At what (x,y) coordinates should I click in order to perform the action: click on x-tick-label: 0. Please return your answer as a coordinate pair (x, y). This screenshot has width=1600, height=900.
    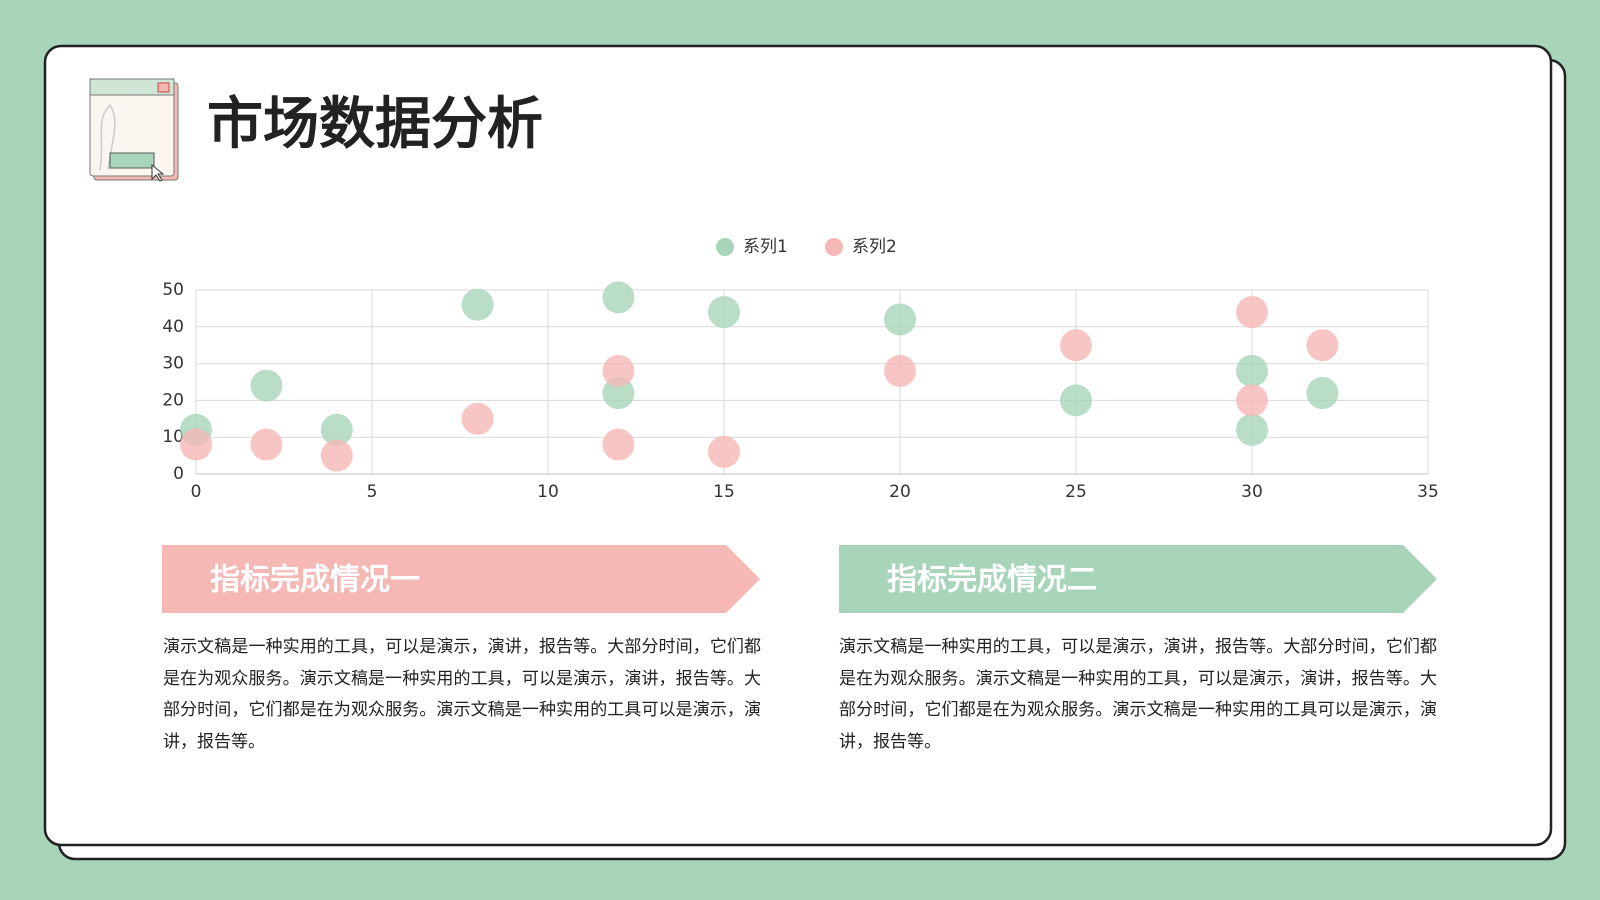
    Looking at the image, I should click on (196, 492).